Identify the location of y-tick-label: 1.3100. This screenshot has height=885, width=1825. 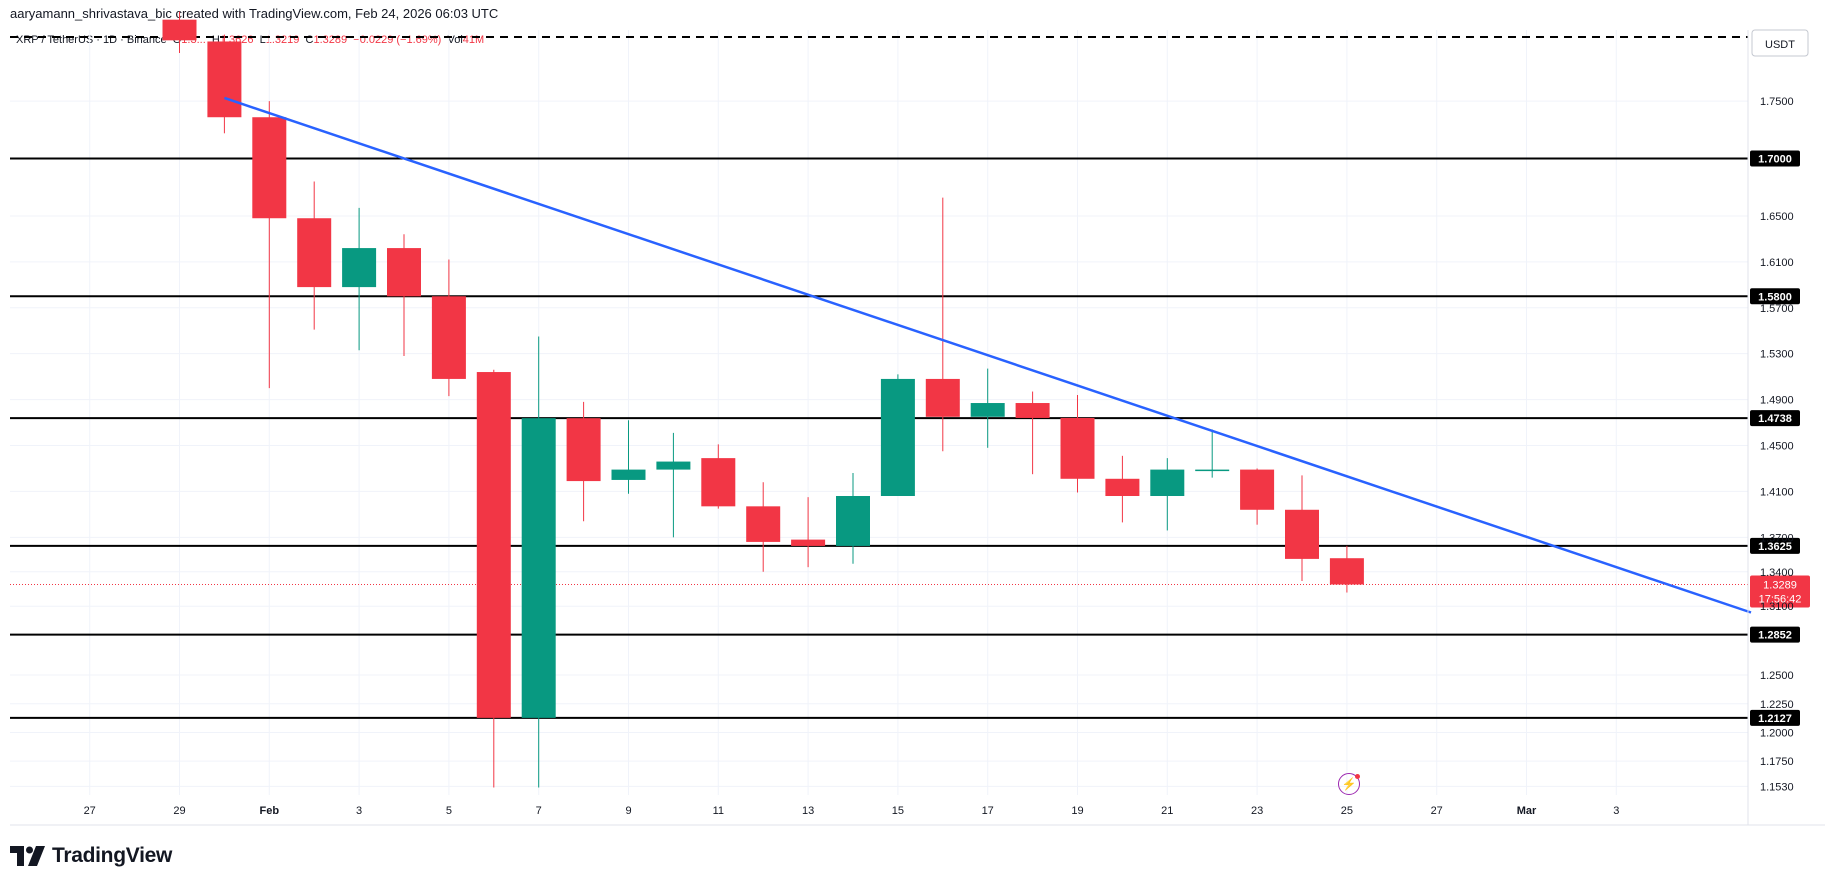
(1777, 607).